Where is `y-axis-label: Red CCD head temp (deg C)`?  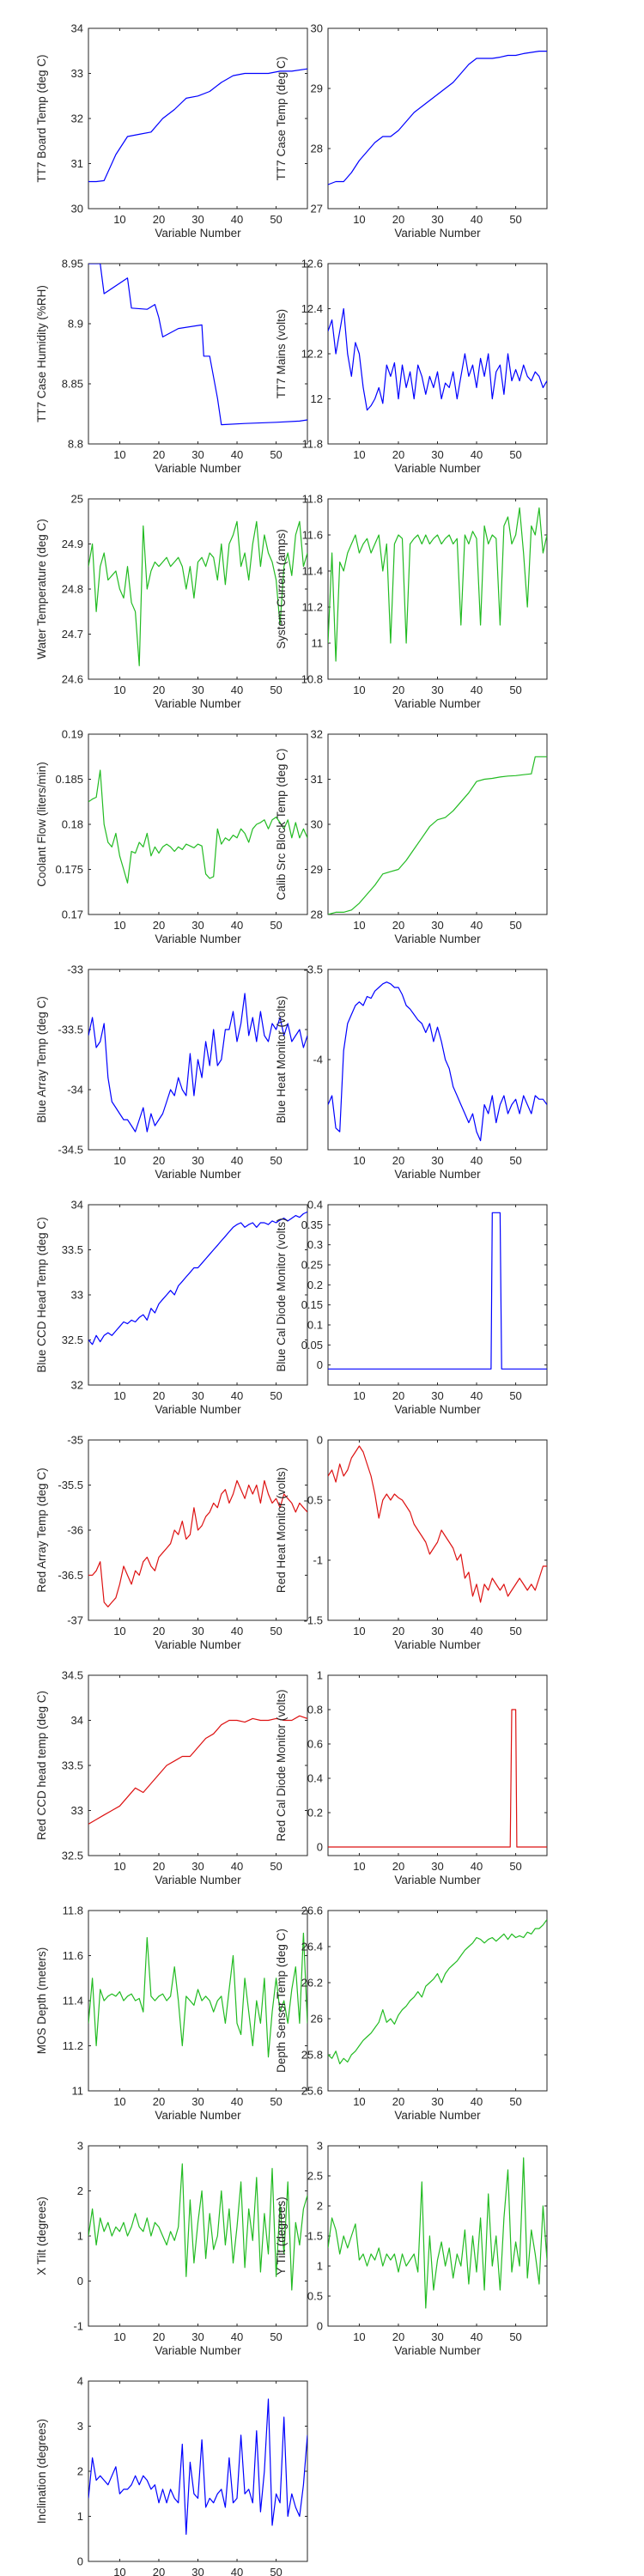 y-axis-label: Red CCD head temp (deg C) is located at coordinates (41, 1765).